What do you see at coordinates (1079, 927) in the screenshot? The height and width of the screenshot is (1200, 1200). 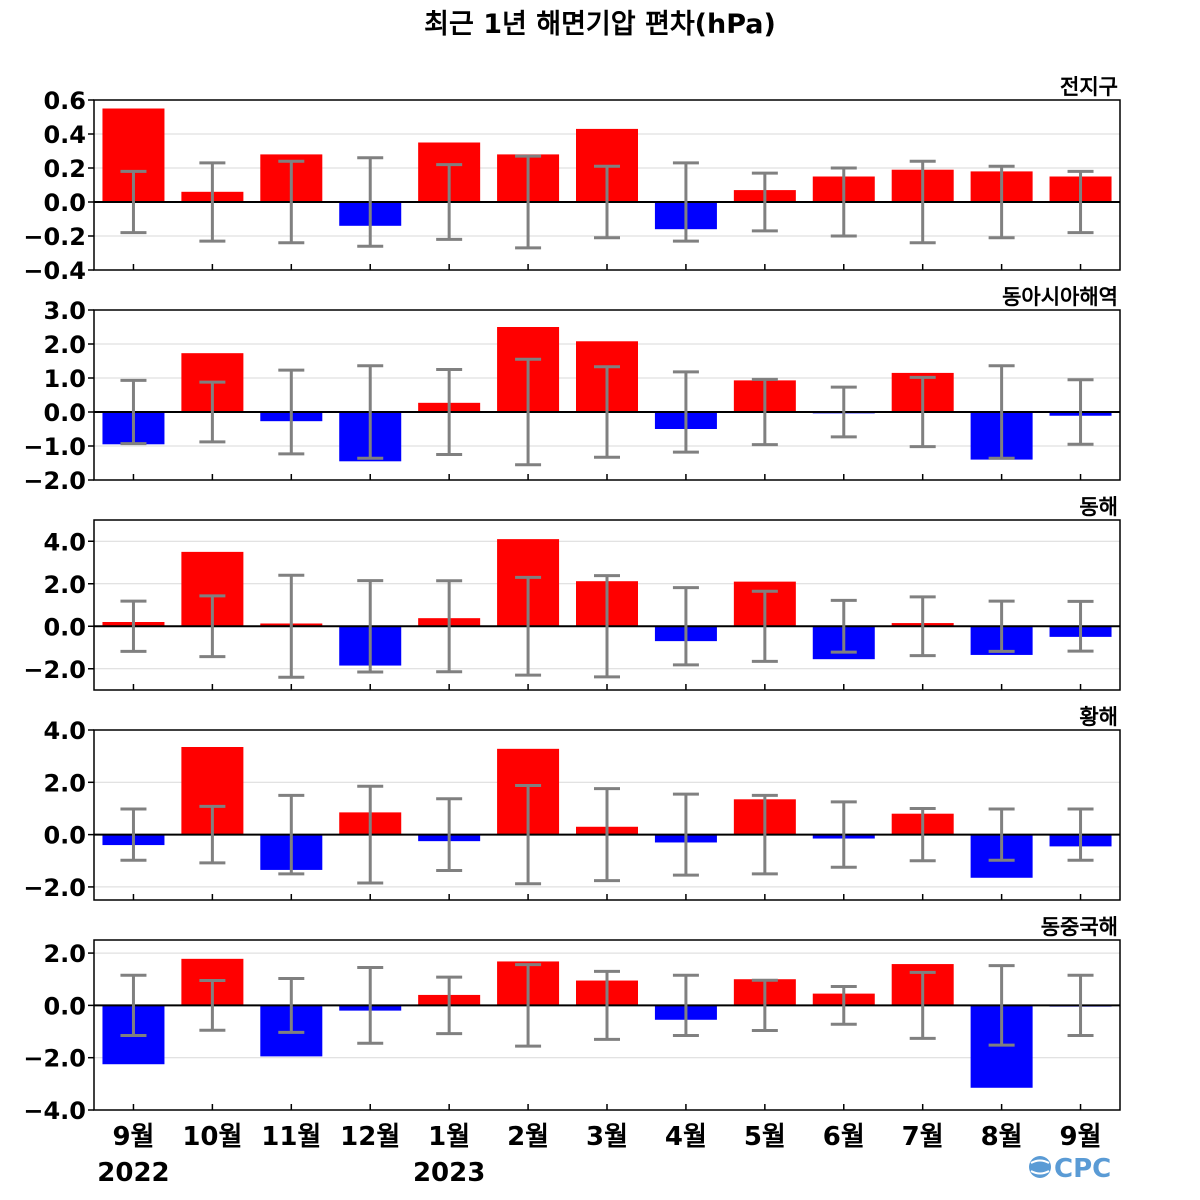 I see `region-label: 동중국해` at bounding box center [1079, 927].